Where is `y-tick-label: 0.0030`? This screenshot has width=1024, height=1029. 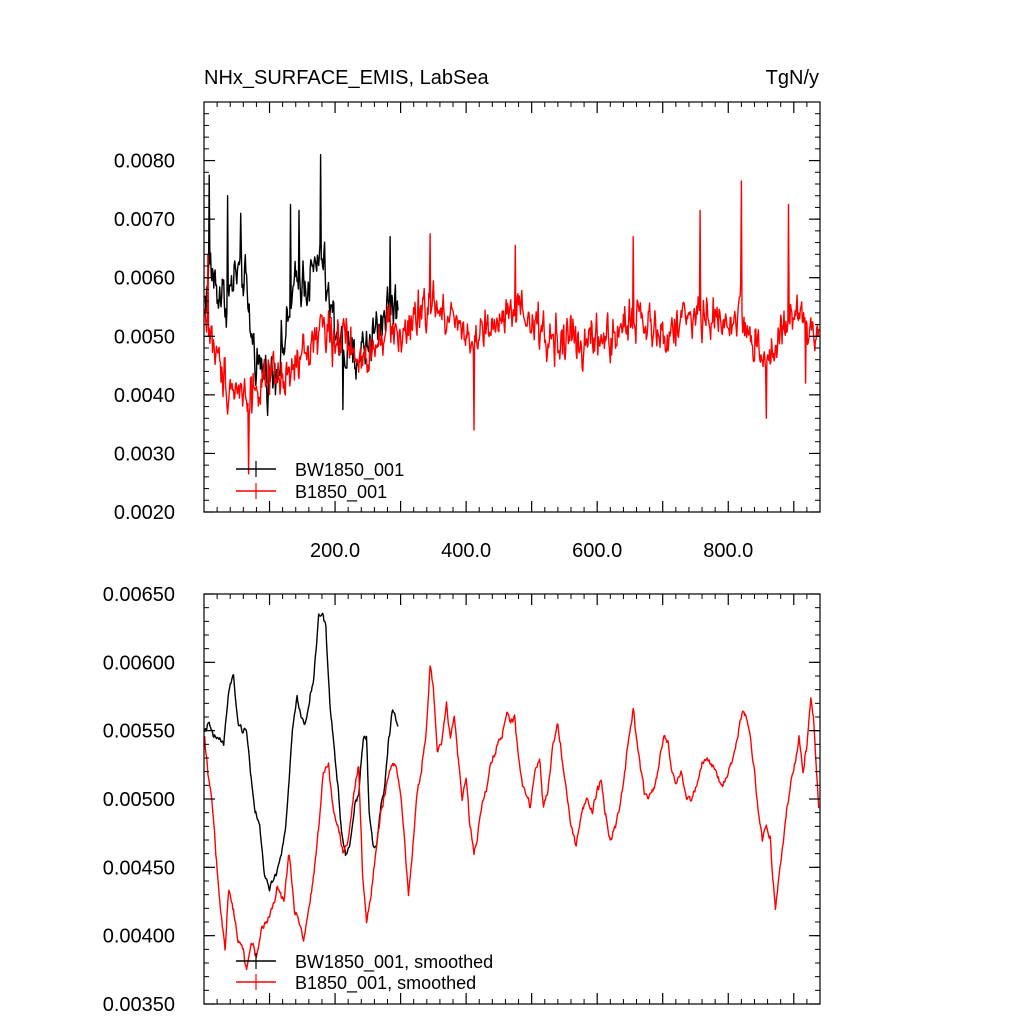
y-tick-label: 0.0030 is located at coordinates (144, 454).